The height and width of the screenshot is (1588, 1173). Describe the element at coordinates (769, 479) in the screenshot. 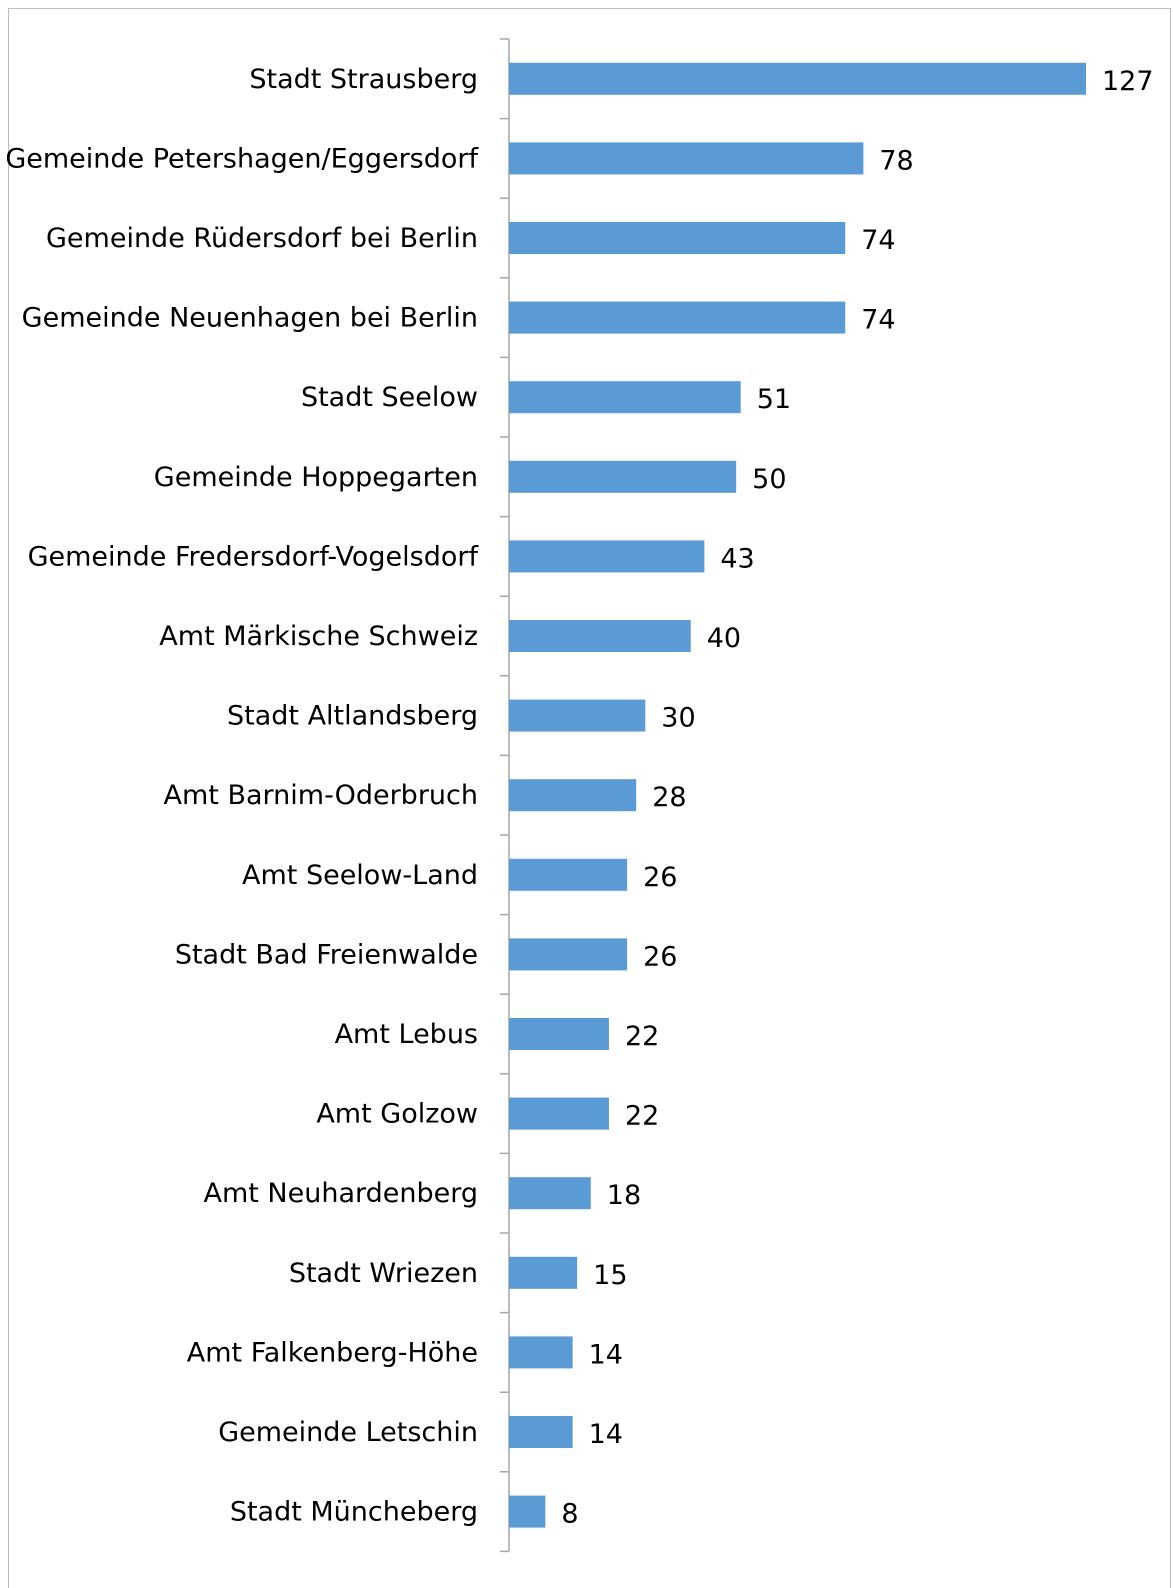

I see `data-label: 50` at that location.